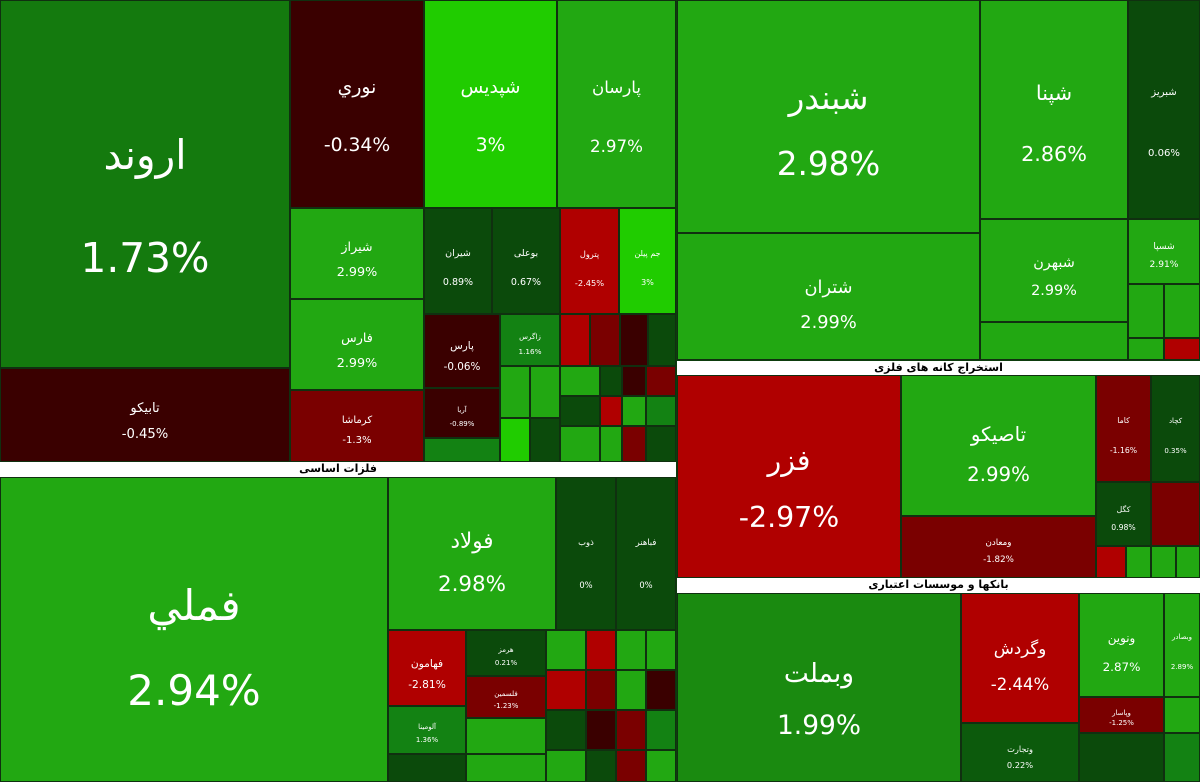 Image resolution: width=1200 pixels, height=782 pixels. I want to click on tile-name: فهامون, so click(427, 663).